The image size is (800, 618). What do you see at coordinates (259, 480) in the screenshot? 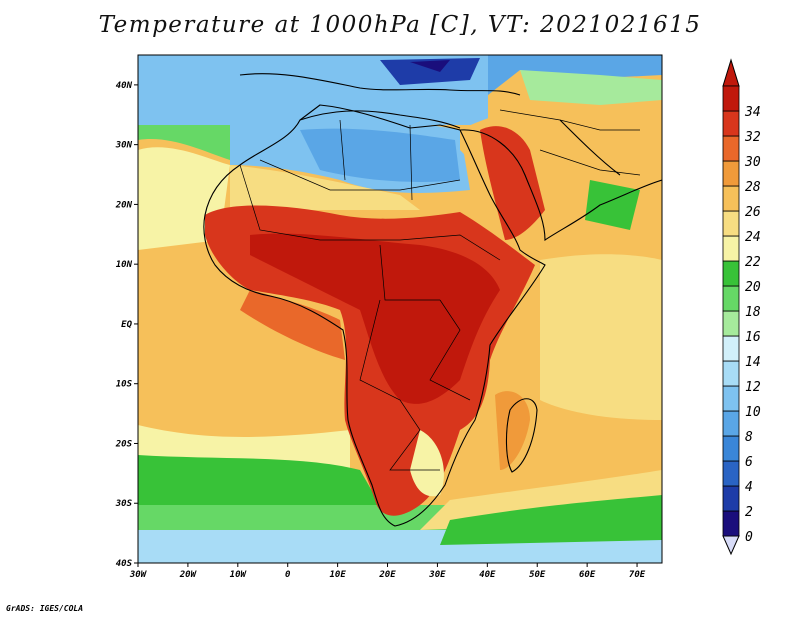
I see `field-south-atlantic-green` at bounding box center [259, 480].